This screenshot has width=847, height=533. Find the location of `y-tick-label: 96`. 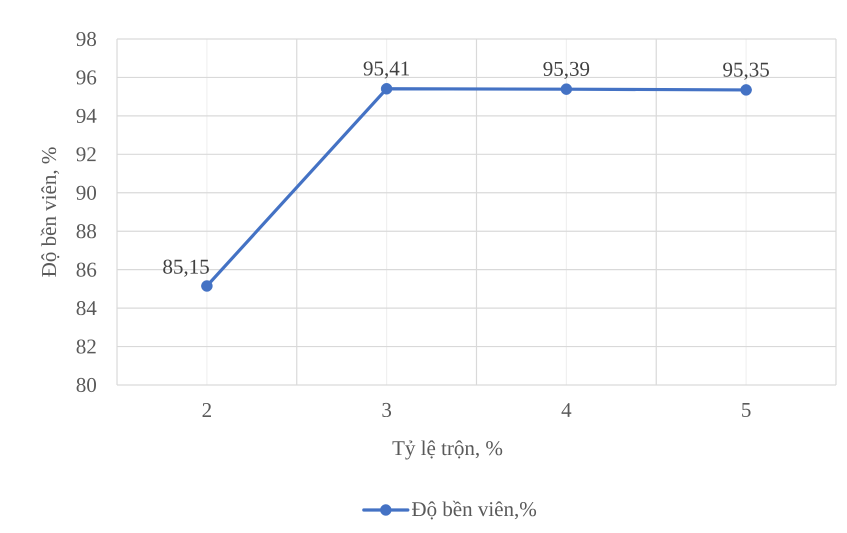

y-tick-label: 96 is located at coordinates (86, 77).